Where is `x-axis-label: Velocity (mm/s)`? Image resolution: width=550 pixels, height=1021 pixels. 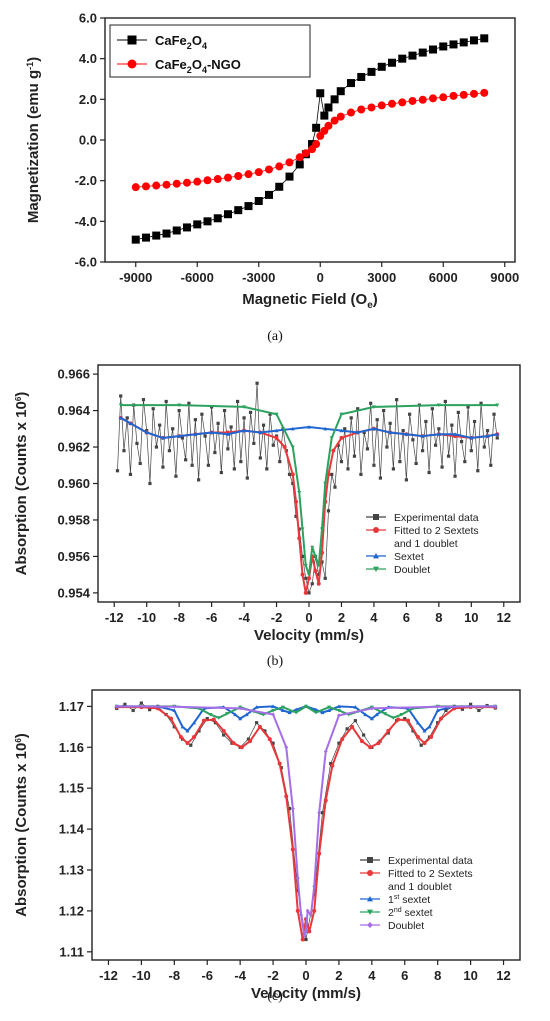 x-axis-label: Velocity (mm/s) is located at coordinates (306, 993).